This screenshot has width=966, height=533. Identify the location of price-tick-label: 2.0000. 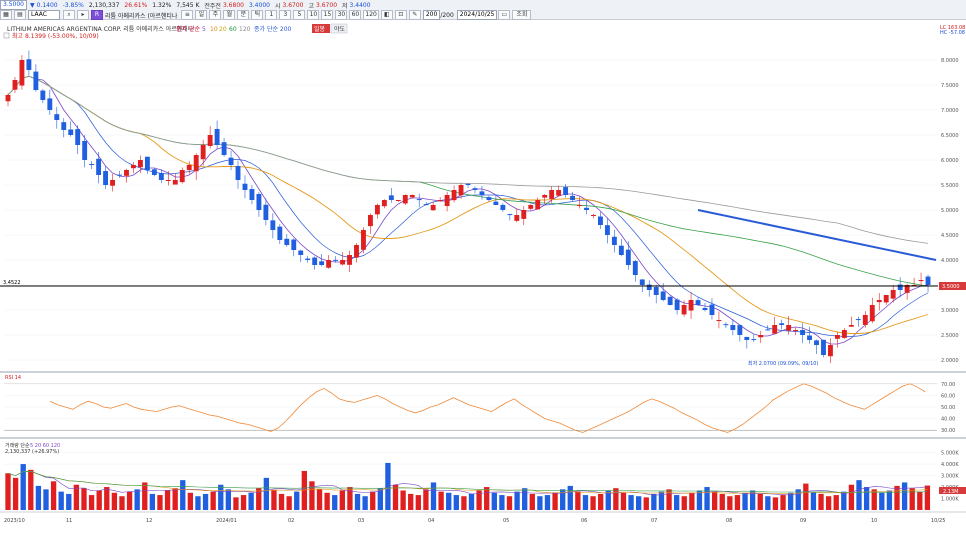
(950, 361).